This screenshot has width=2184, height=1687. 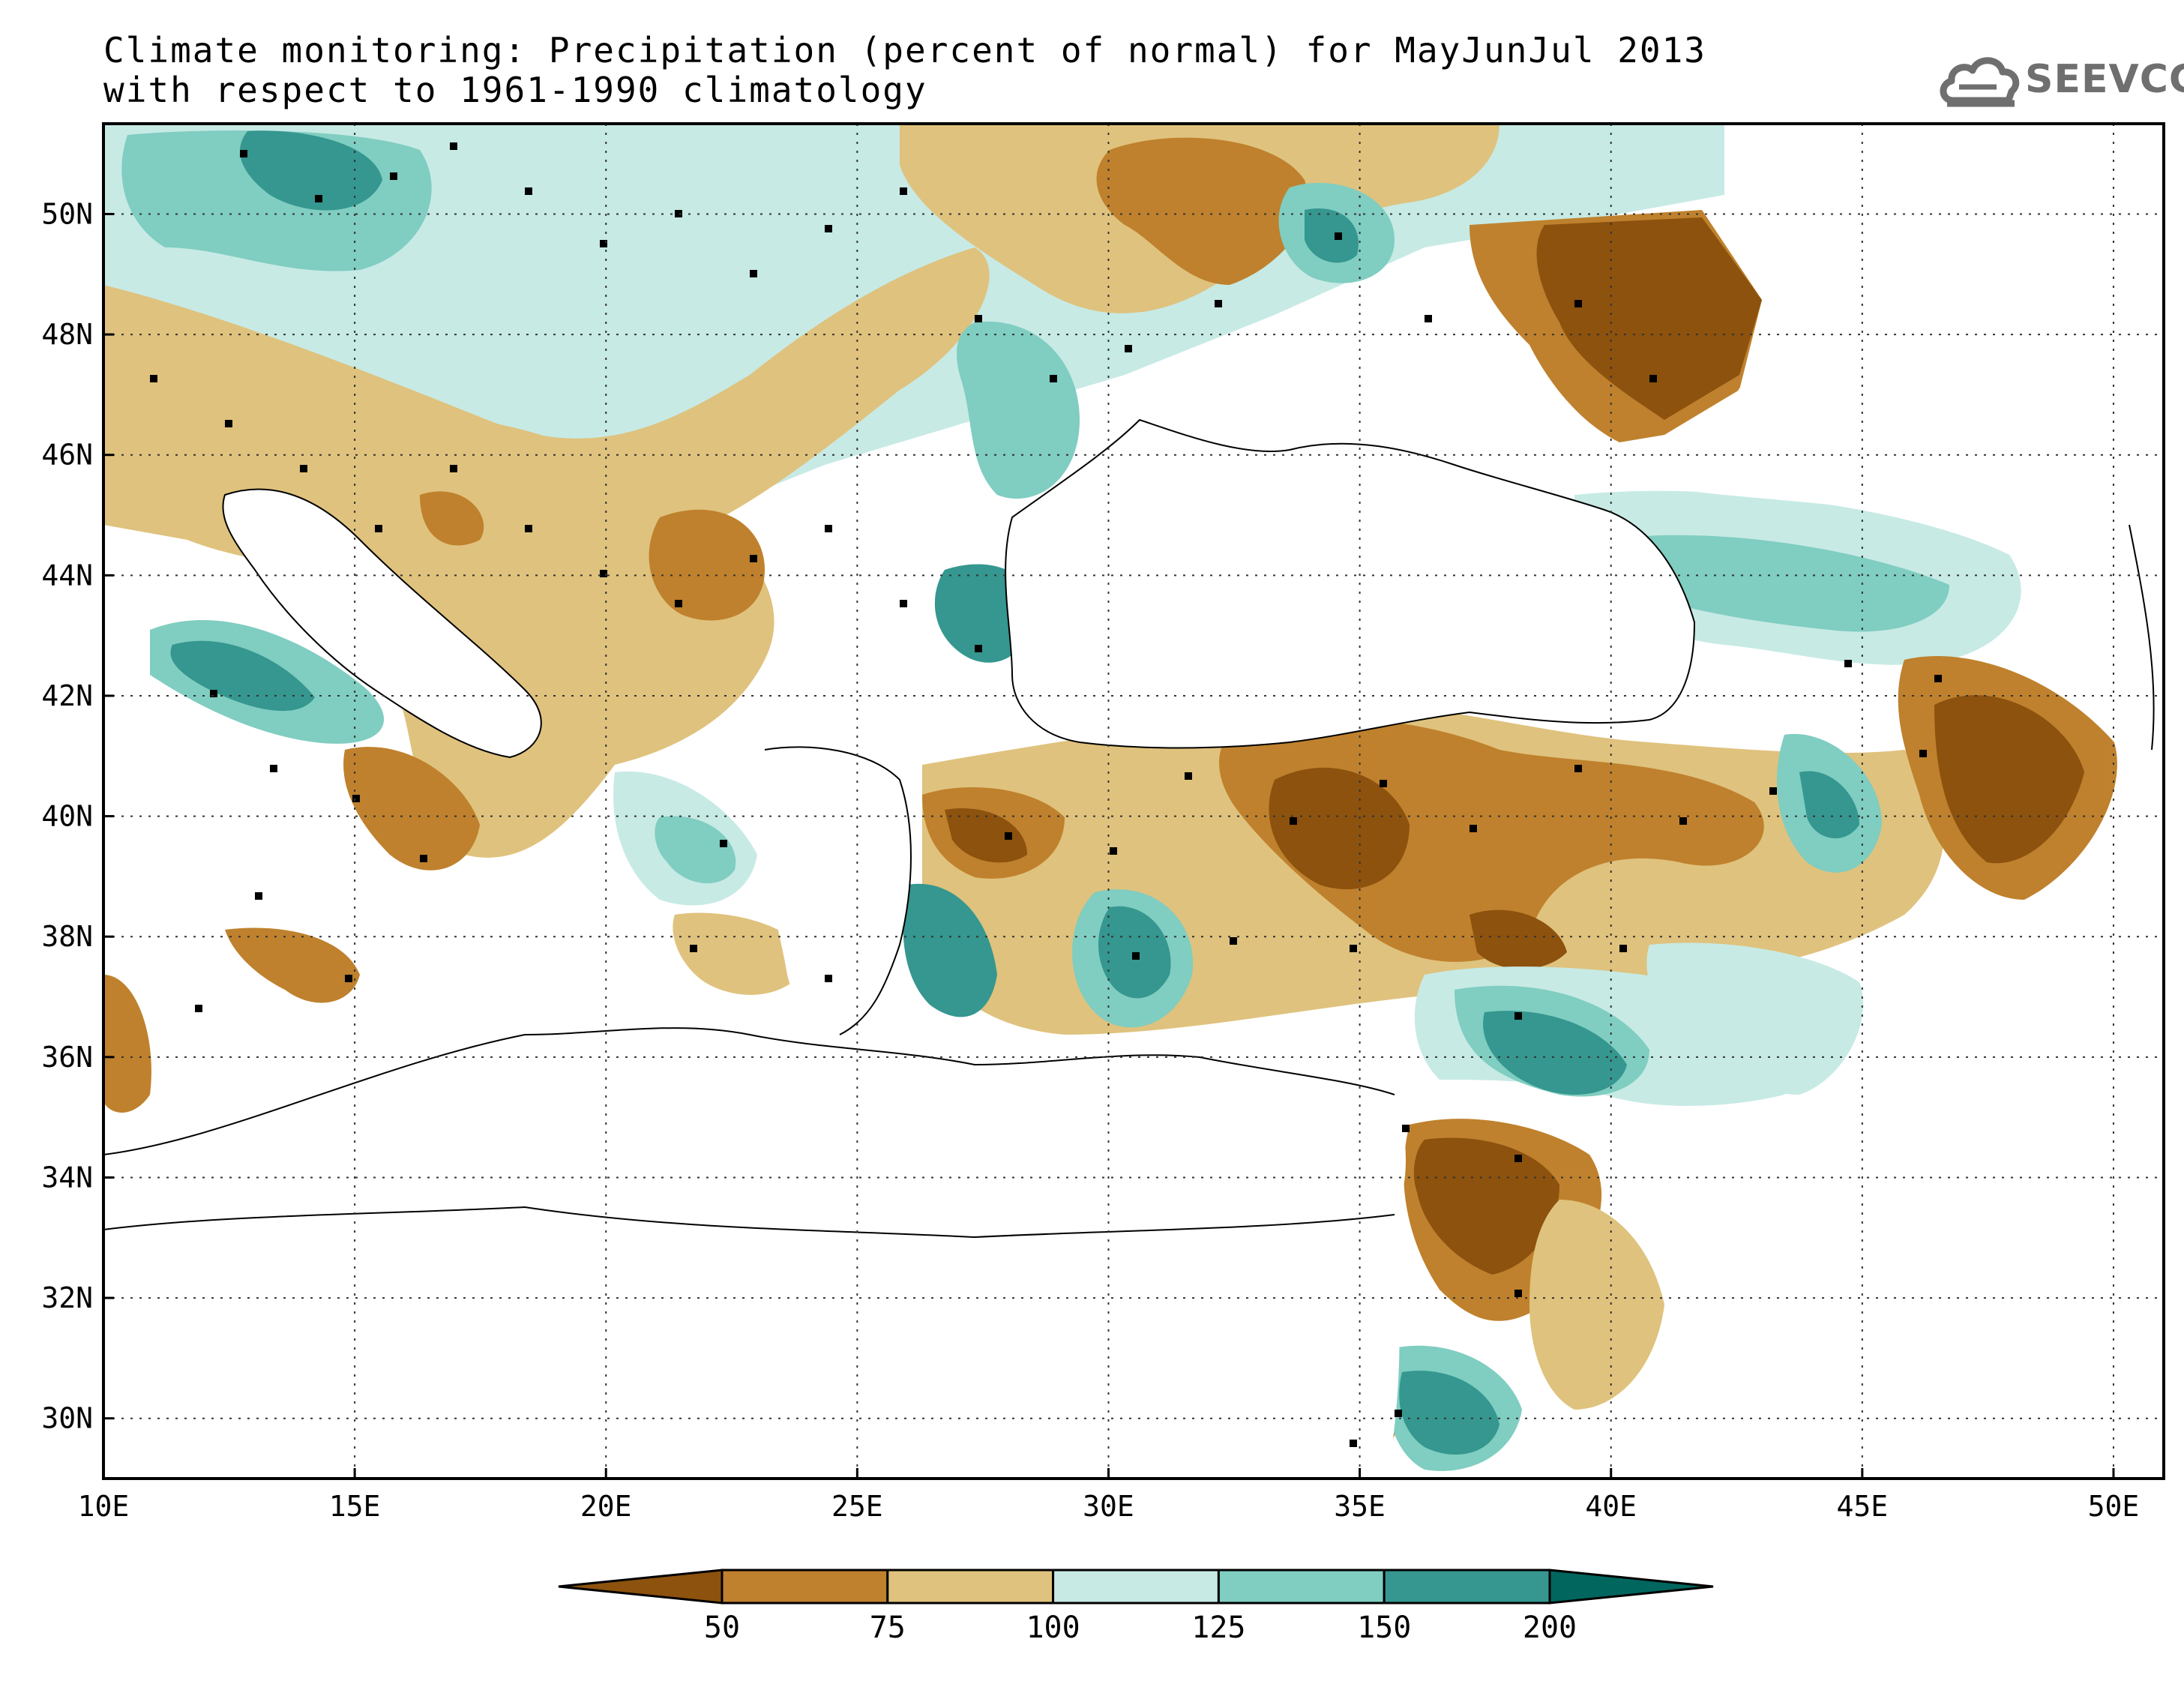 I want to click on region-sicily, so click(x=292, y=965).